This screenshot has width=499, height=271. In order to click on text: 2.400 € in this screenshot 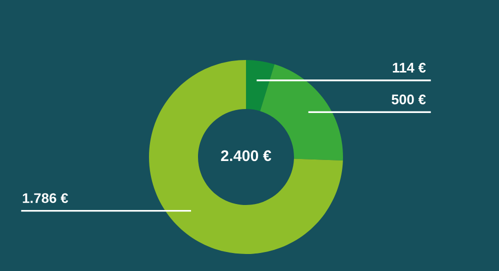, I will do `click(246, 156)`.